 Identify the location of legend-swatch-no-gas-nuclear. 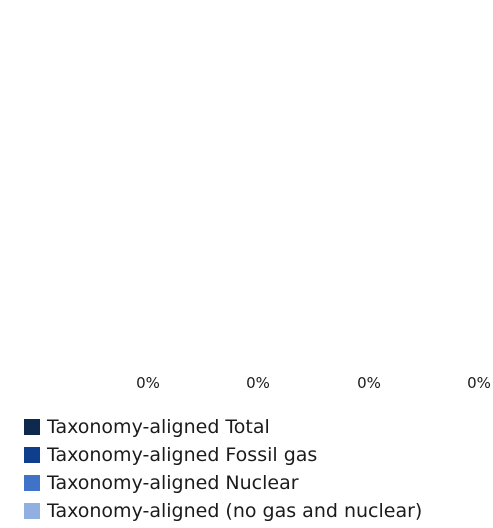
(32, 511).